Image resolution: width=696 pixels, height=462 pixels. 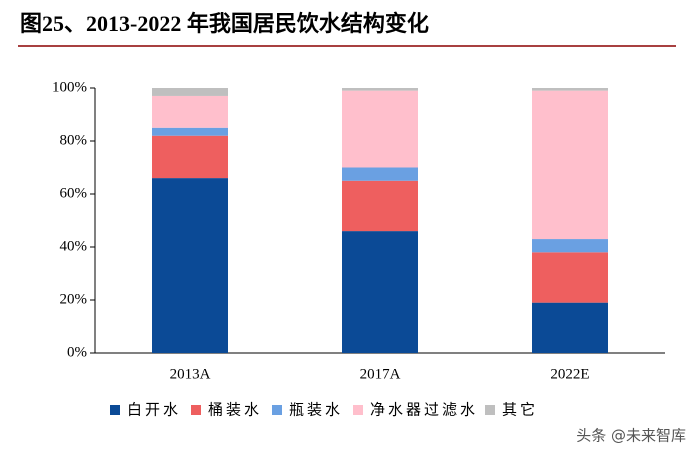 I want to click on legend-label: 桶装水, so click(x=235, y=409).